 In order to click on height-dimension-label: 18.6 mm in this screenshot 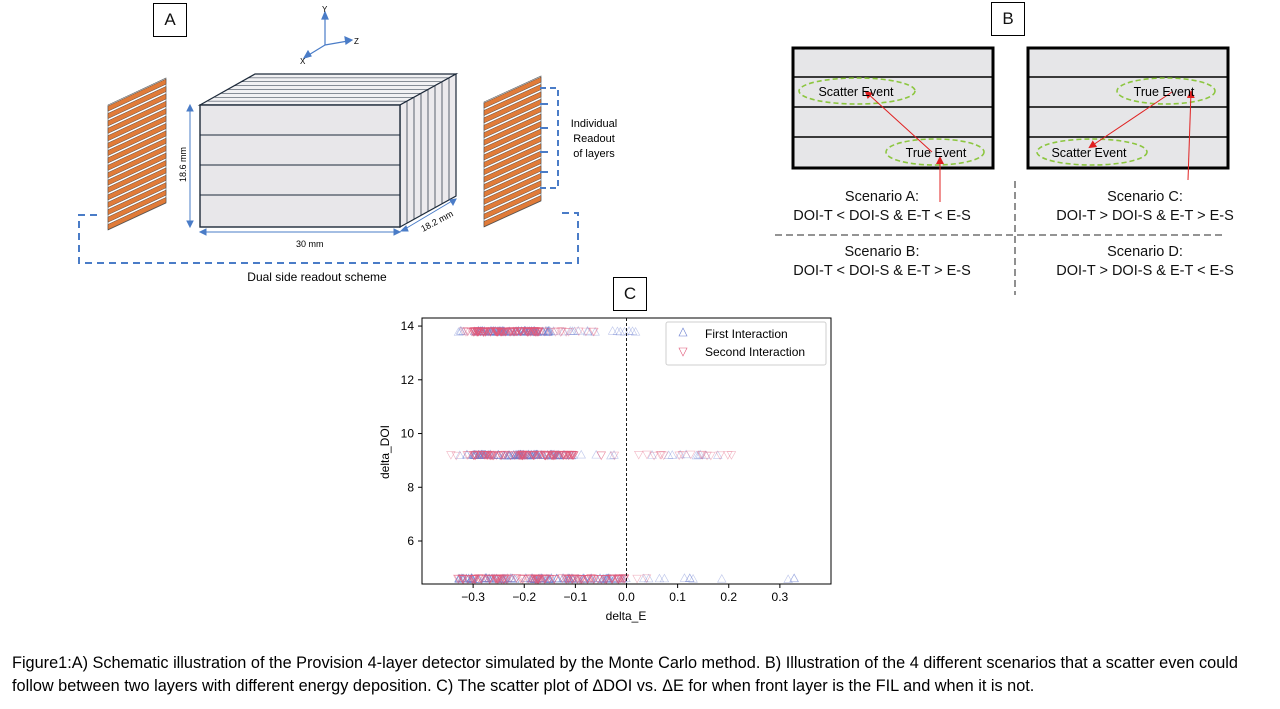, I will do `click(183, 164)`.